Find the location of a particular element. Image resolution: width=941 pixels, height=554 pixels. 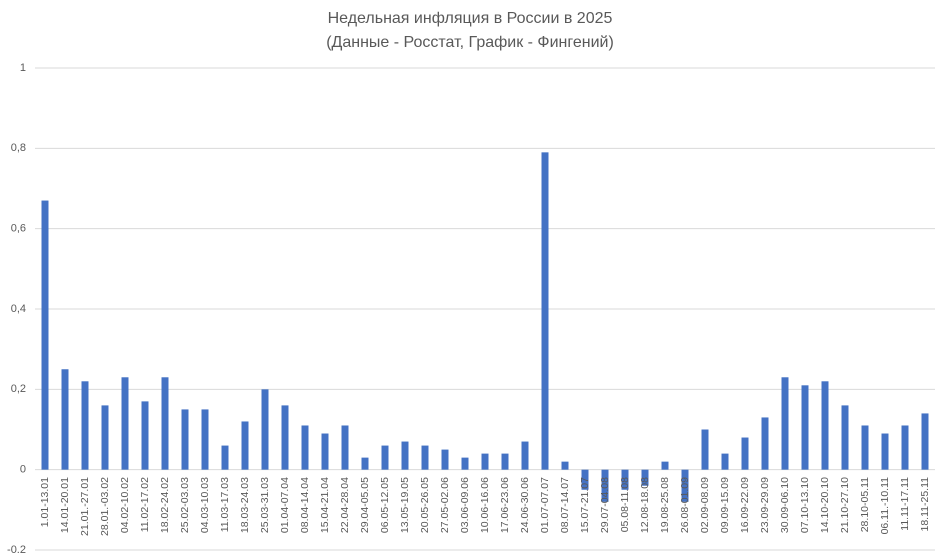

x-tick-label: 28.01.-03.02 is located at coordinates (105, 506).